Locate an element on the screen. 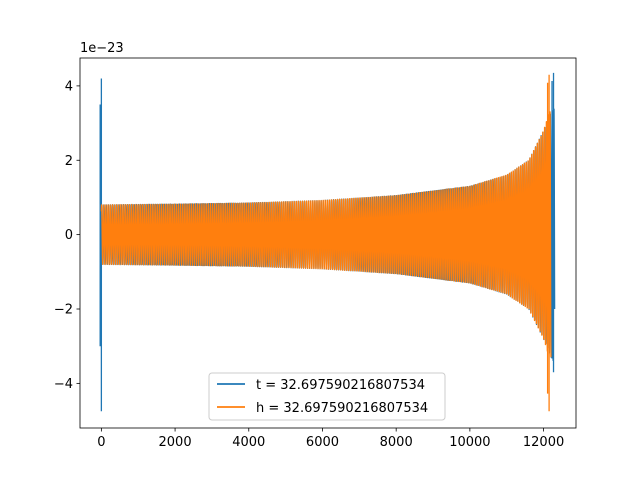  y-tick-label: 4 is located at coordinates (69, 86).